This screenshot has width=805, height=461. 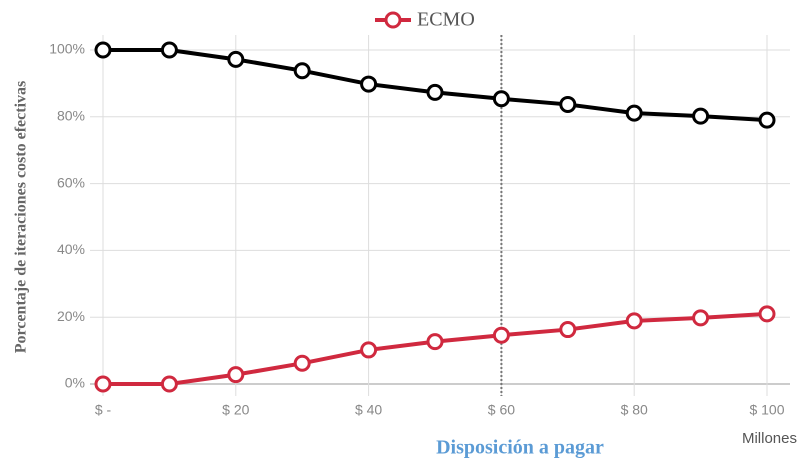 I want to click on x-tick-label: $ 40, so click(x=368, y=410).